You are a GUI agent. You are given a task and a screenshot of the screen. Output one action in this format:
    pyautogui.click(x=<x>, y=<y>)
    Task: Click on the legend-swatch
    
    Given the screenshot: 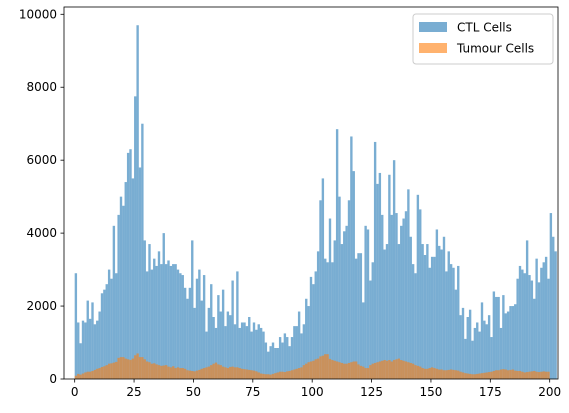 What is the action you would take?
    pyautogui.click(x=433, y=27)
    